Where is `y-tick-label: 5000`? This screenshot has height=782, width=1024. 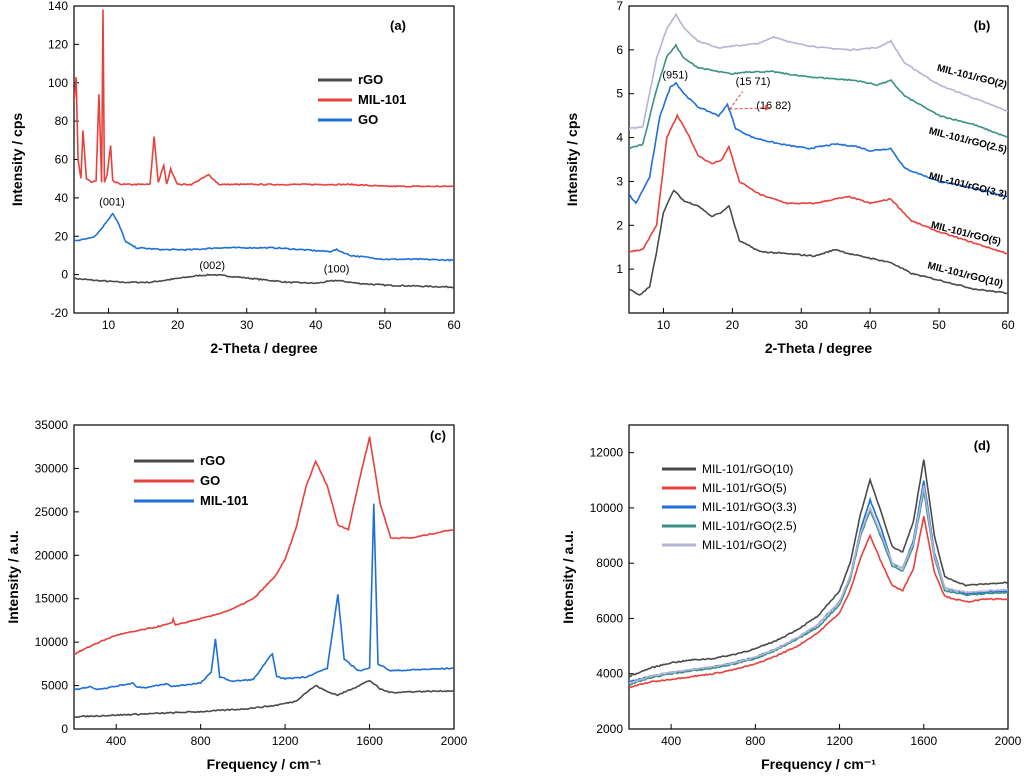
y-tick-label: 5000 is located at coordinates (54, 686).